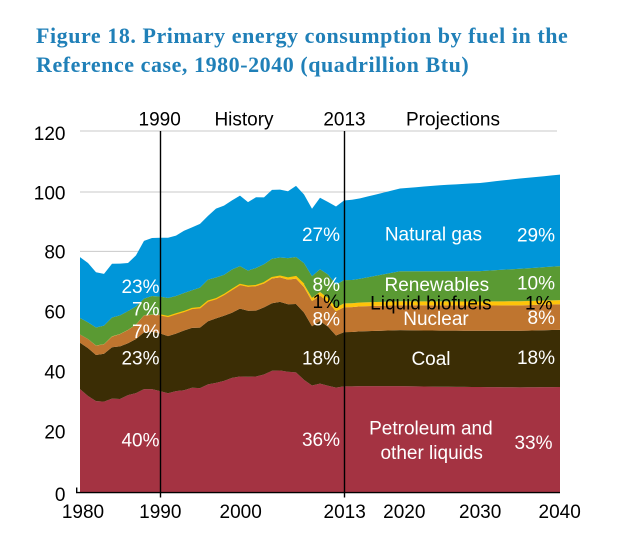  What do you see at coordinates (453, 120) in the screenshot?
I see `svg-text: Projections` at bounding box center [453, 120].